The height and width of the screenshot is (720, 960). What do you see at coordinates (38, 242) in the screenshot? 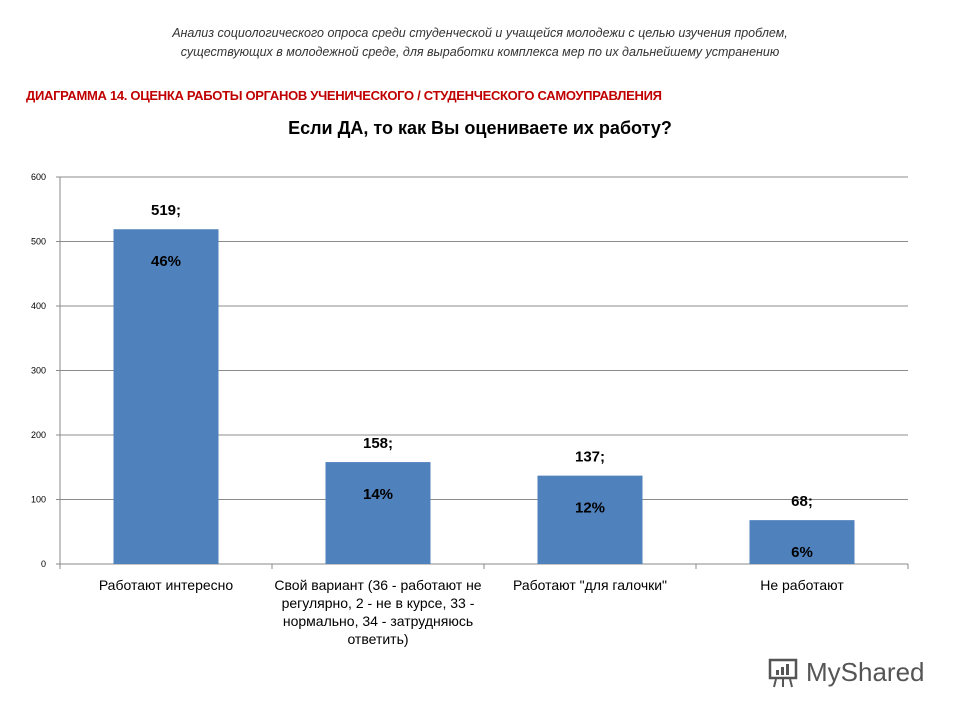
I see `y-tick-label: 500` at bounding box center [38, 242].